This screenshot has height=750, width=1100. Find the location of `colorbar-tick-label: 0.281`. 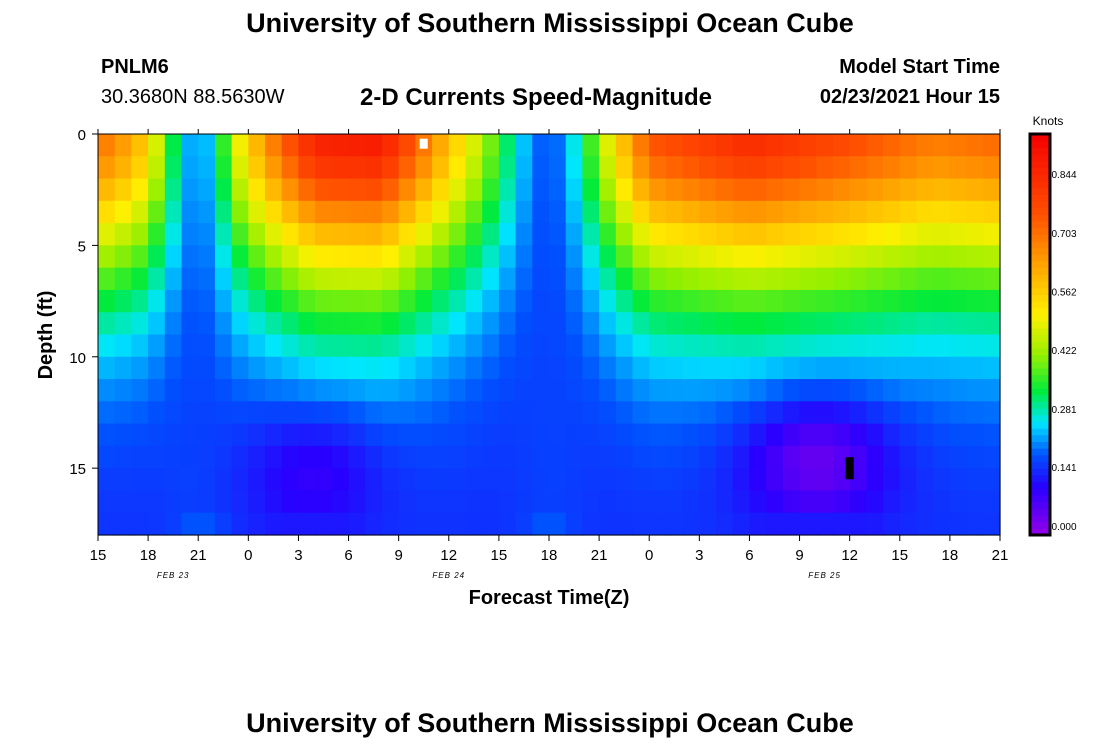

colorbar-tick-label: 0.281 is located at coordinates (1063, 410).